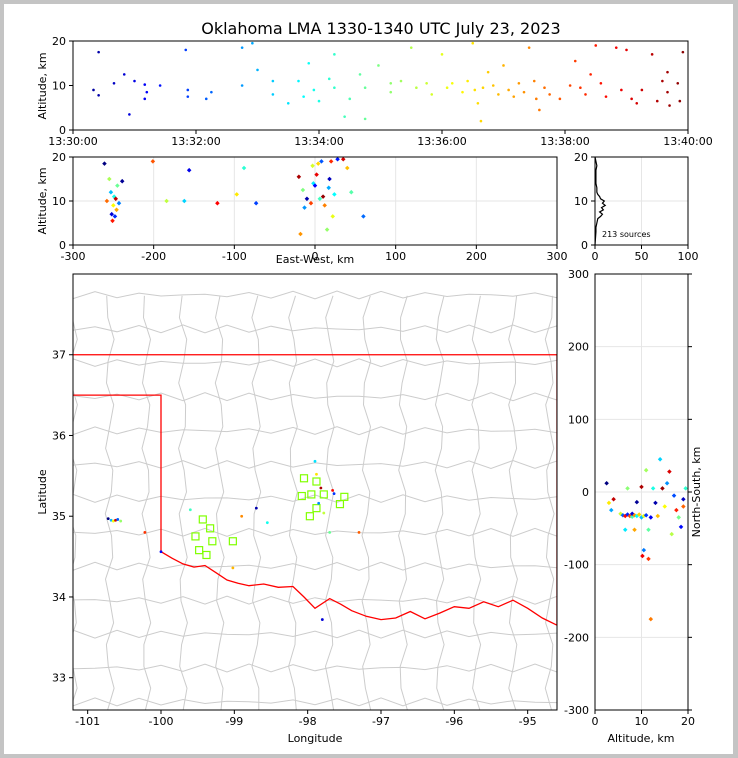 Image resolution: width=738 pixels, height=758 pixels. I want to click on altitude-histogram-ticks: 0 50 100 0 10 20, so click(636, 207).